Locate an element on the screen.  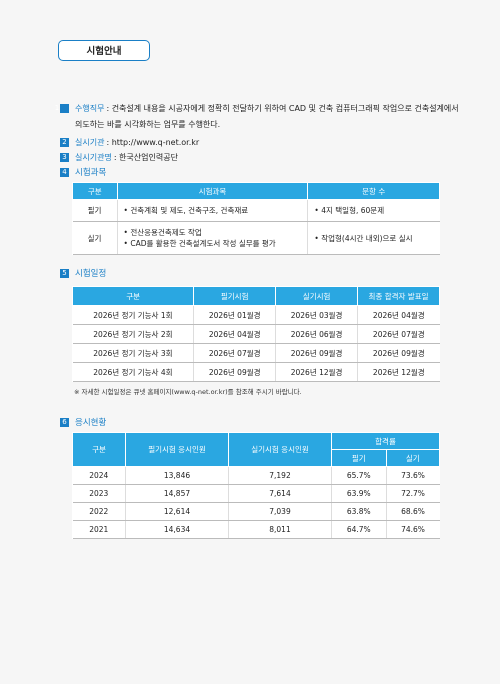
cell-line: • 작업형(4시간 내외)으로 실시 is located at coordinates (363, 238).